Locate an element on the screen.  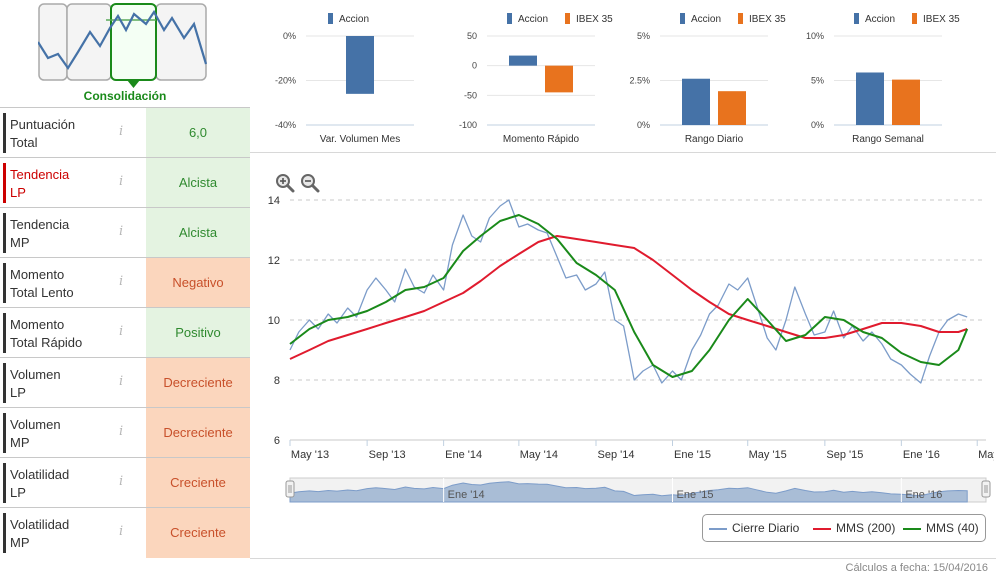
mini-chart: Accion IBEX 35 5% 2.5% 0% Rango Diario is located at coordinates (707, 79).